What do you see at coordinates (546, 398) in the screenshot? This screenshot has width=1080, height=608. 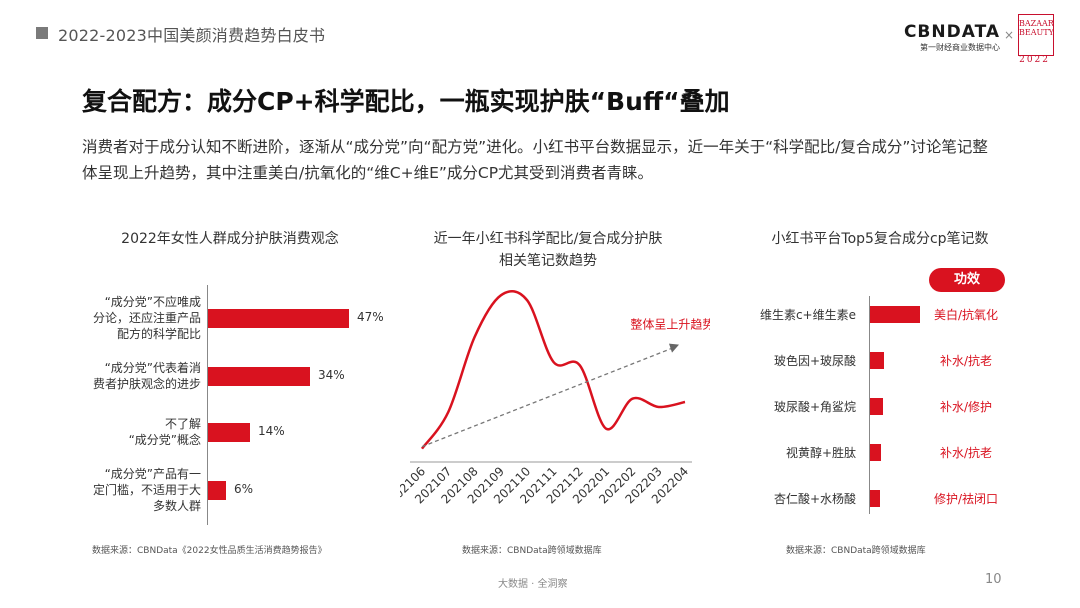 I see `trend-dashed-line` at bounding box center [546, 398].